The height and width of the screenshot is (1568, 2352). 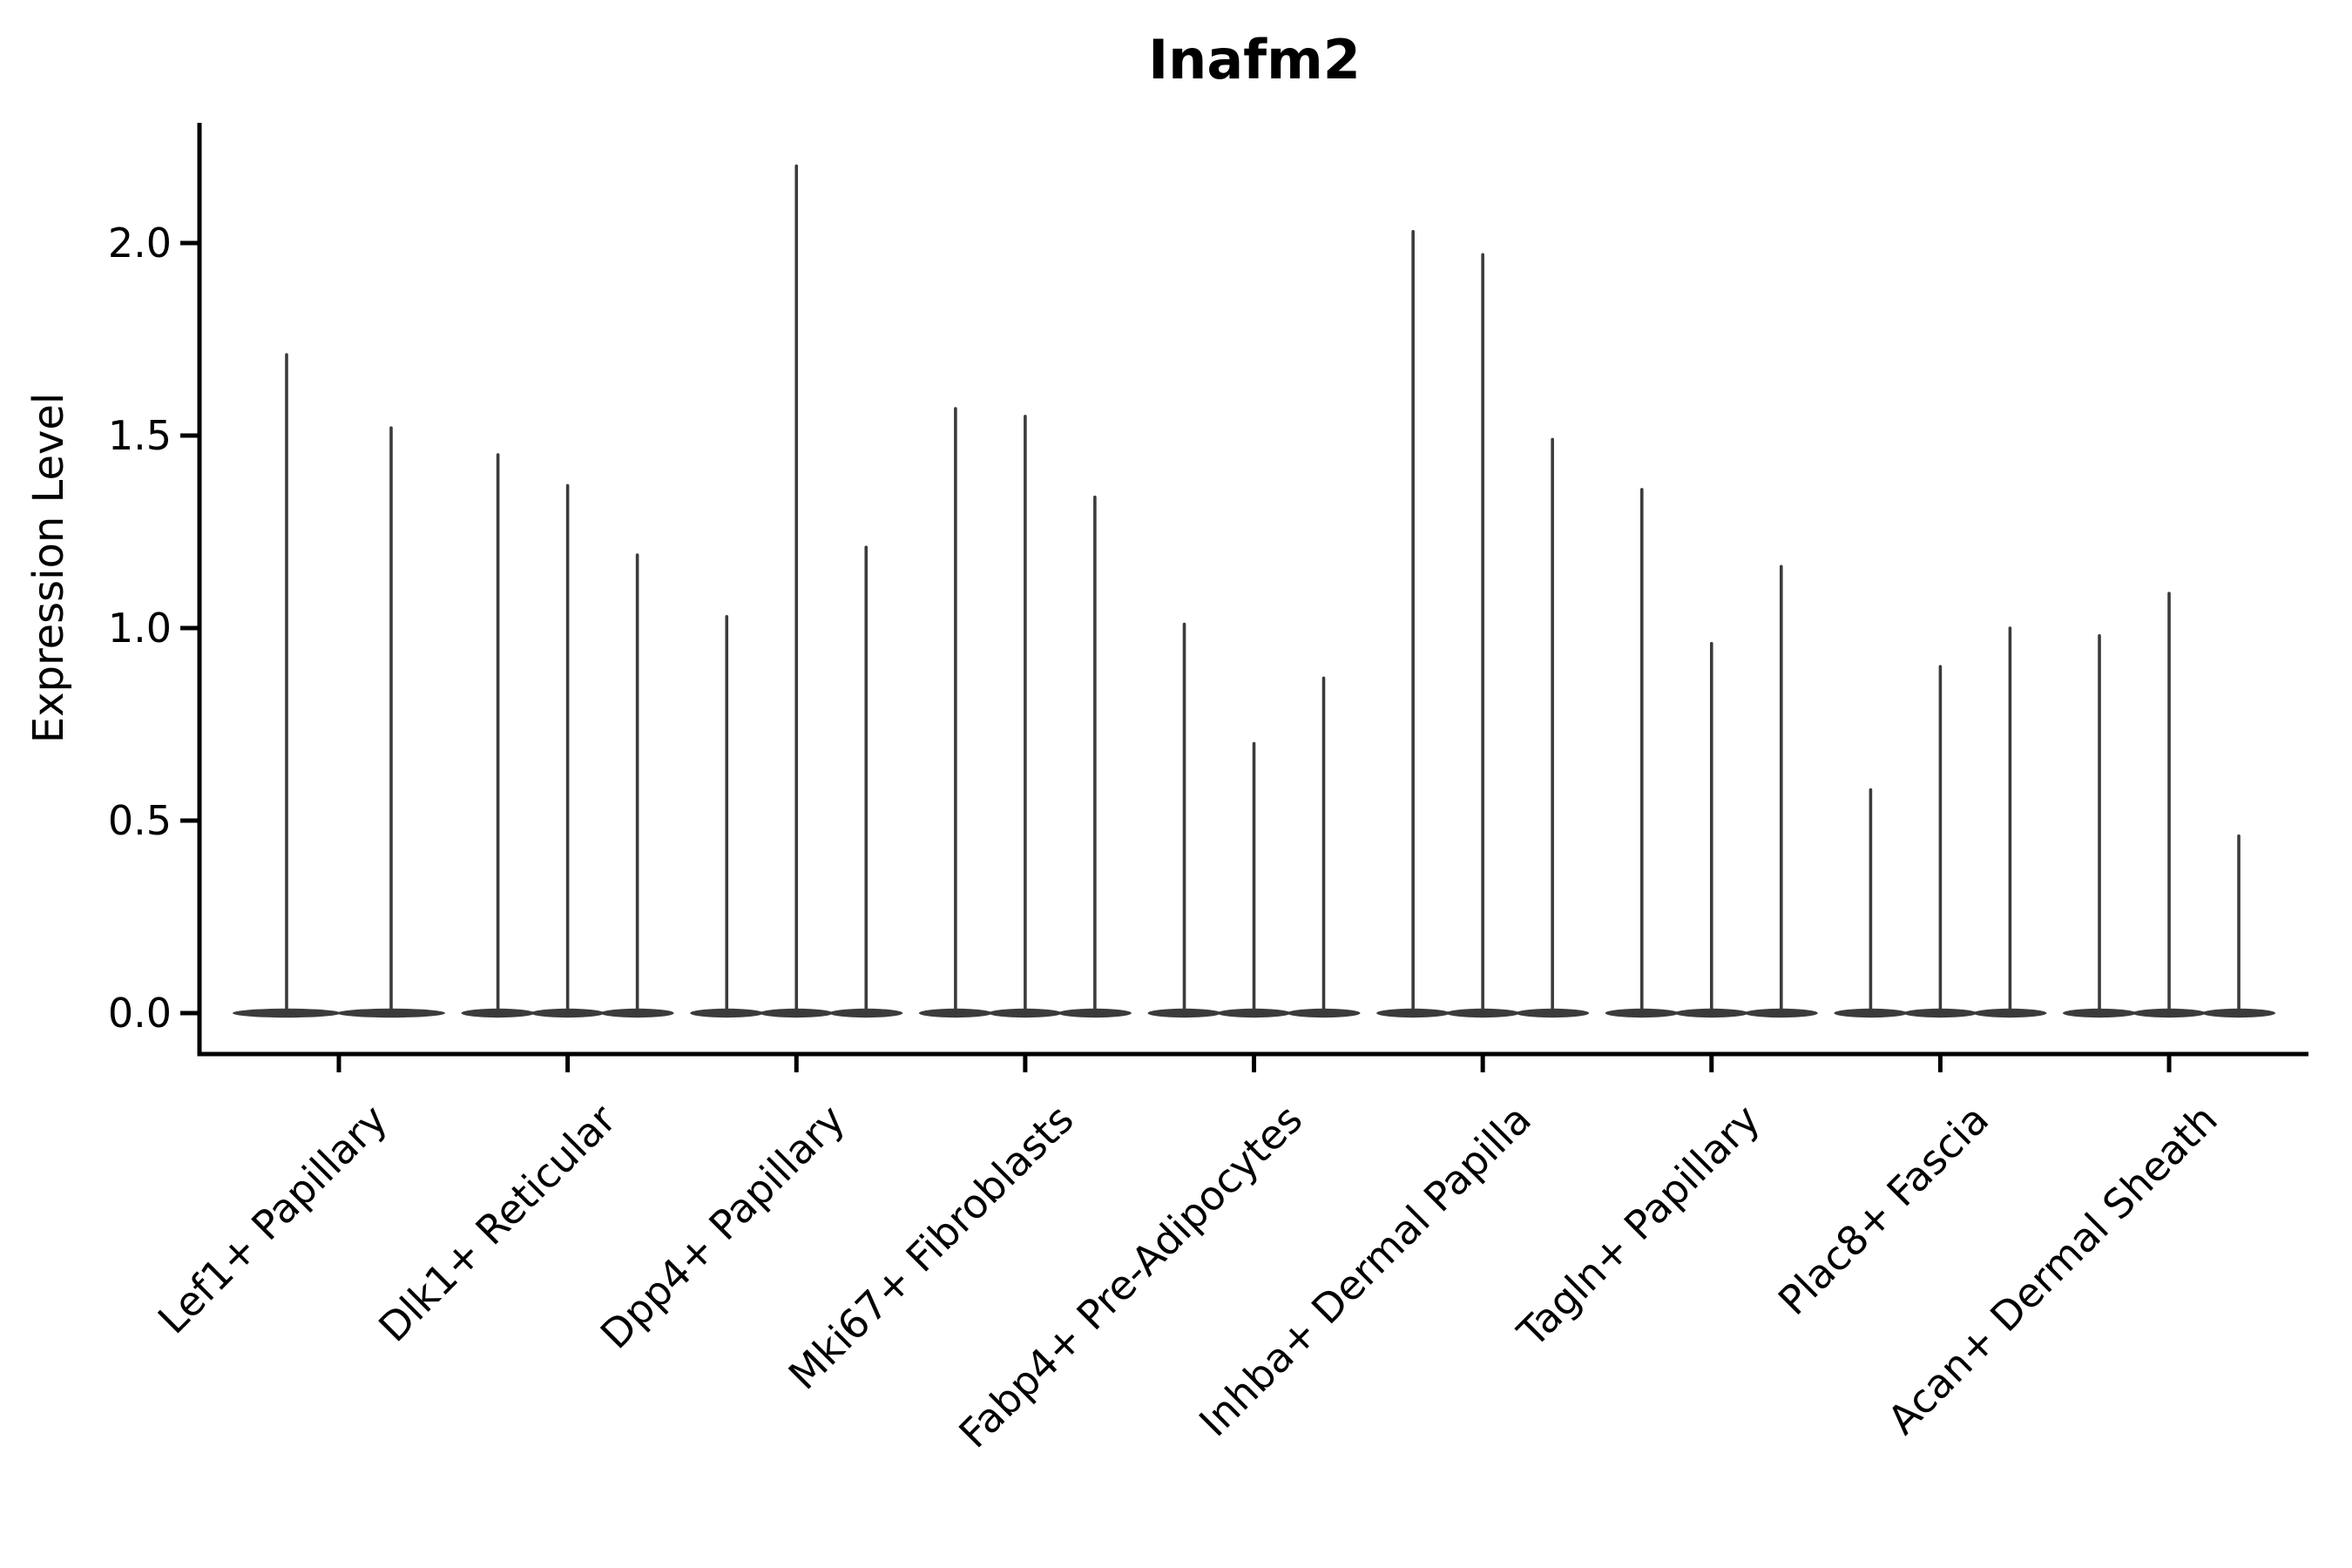 What do you see at coordinates (497, 1223) in the screenshot?
I see `x-tick-label: Dlk1+ Reticular` at bounding box center [497, 1223].